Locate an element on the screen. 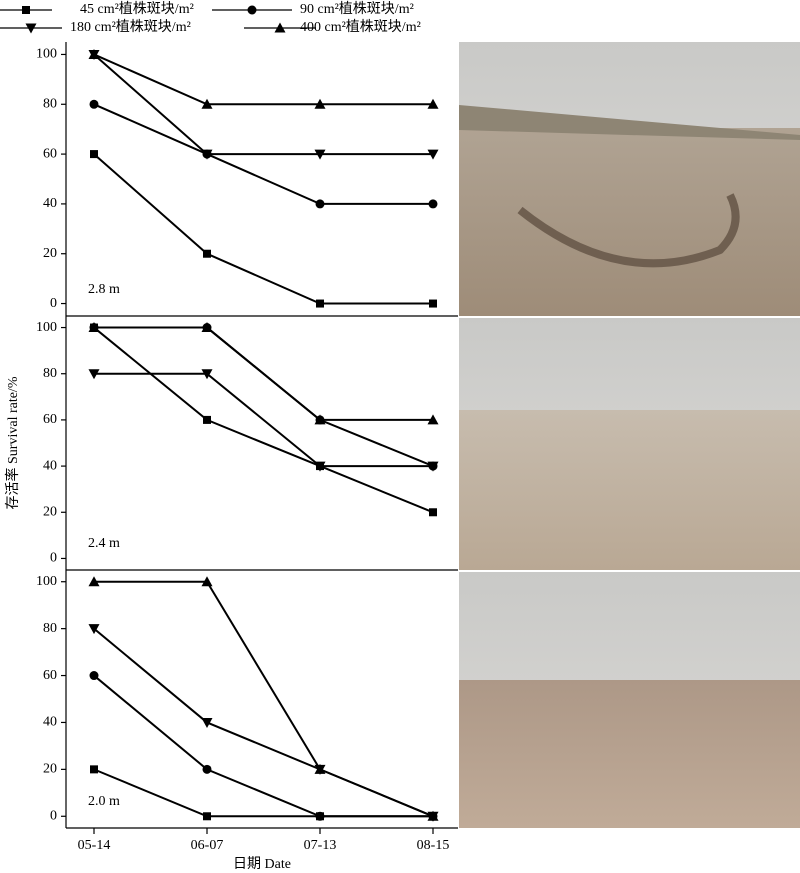 Image resolution: width=800 pixels, height=873 pixels. x-tick-label: 07-13 is located at coordinates (320, 845).